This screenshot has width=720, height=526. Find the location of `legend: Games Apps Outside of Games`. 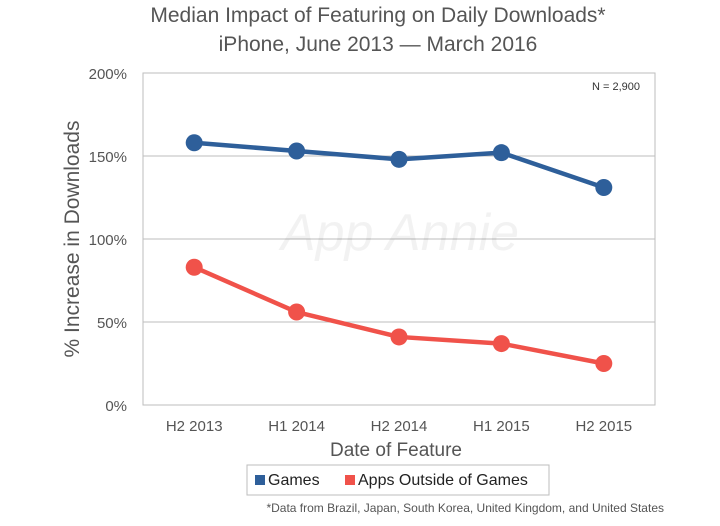

legend: Games Apps Outside of Games is located at coordinates (391, 480).